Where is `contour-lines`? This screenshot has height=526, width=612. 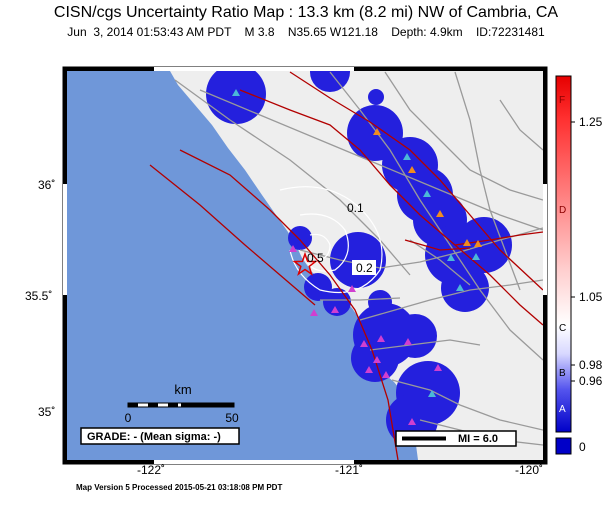
contour-lines is located at coordinates (331, 240).